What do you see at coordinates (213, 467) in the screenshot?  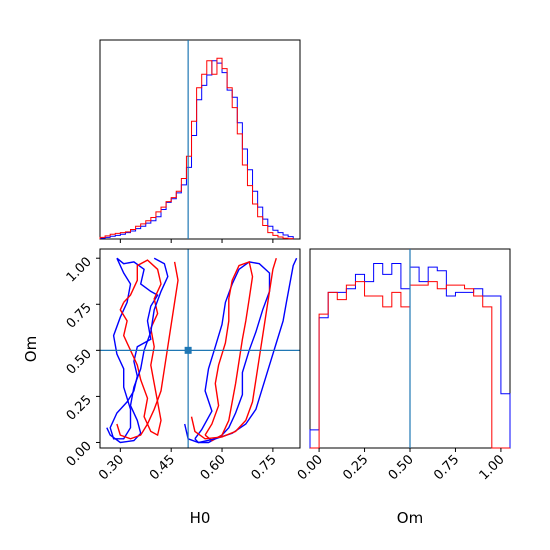 I see `contour-x-tick-label-2: 0.60` at bounding box center [213, 467].